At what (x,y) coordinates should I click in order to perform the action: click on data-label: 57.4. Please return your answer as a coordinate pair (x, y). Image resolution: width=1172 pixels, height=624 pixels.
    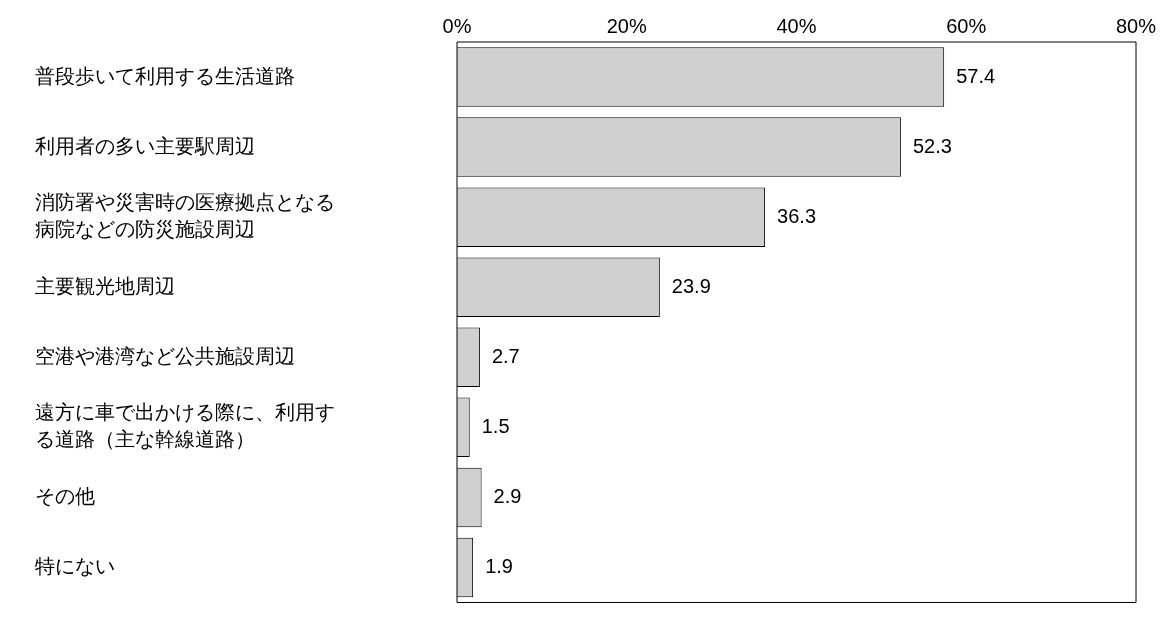
    Looking at the image, I should click on (976, 75).